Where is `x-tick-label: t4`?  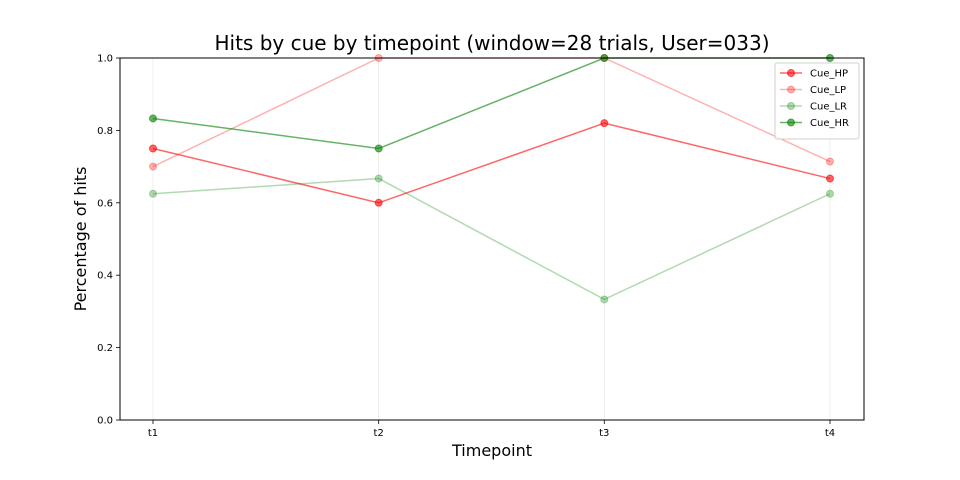 x-tick-label: t4 is located at coordinates (830, 433).